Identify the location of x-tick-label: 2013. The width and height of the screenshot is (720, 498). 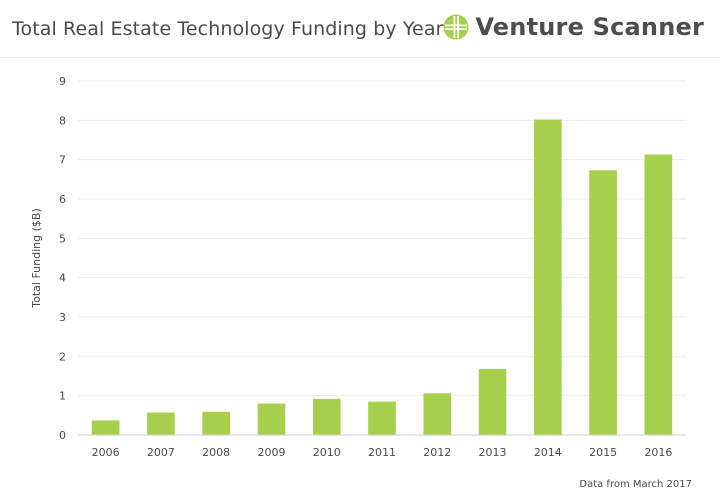
(493, 452).